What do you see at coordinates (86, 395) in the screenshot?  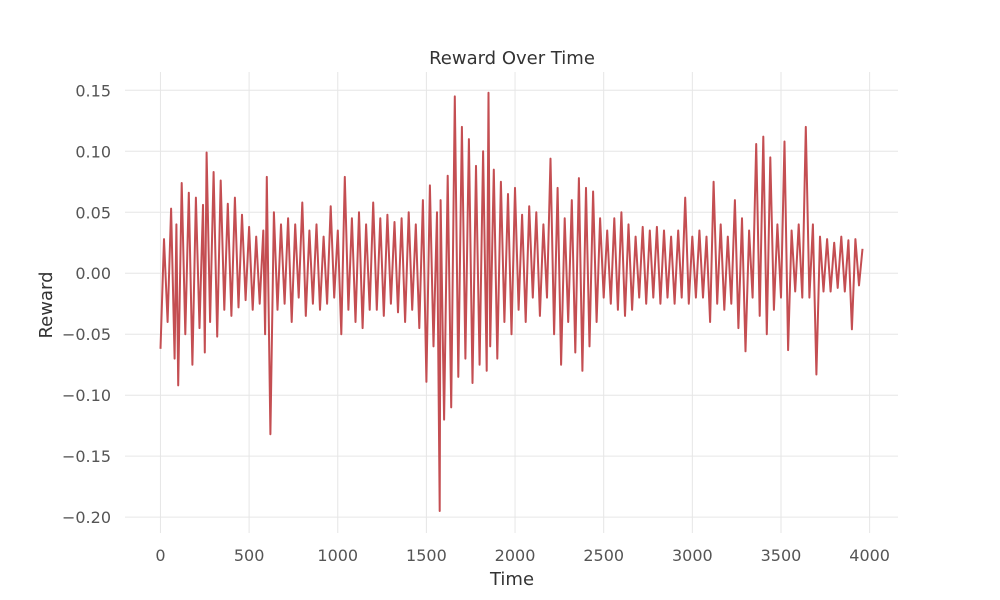 I see `y-tick-label: −0.10` at bounding box center [86, 395].